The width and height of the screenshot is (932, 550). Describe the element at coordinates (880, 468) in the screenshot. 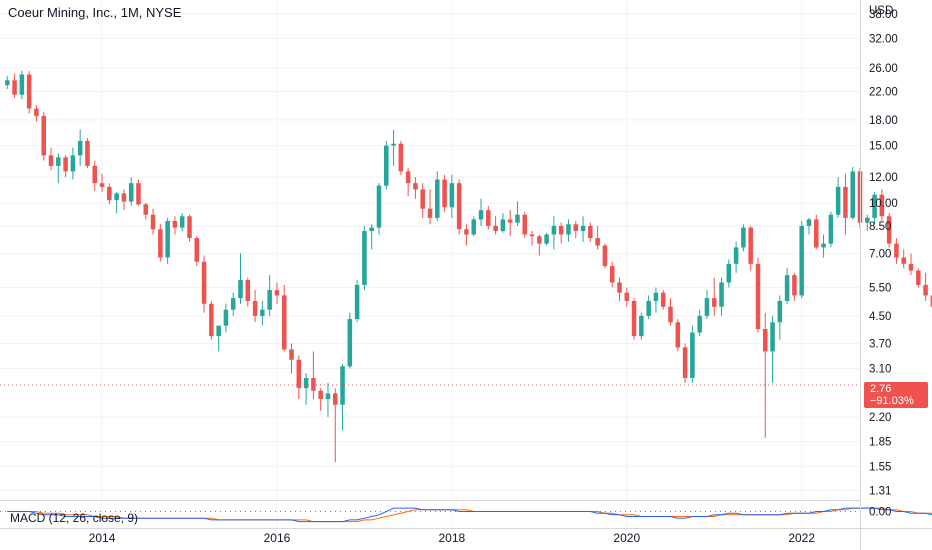

I see `price-tick-label: 1.55` at that location.